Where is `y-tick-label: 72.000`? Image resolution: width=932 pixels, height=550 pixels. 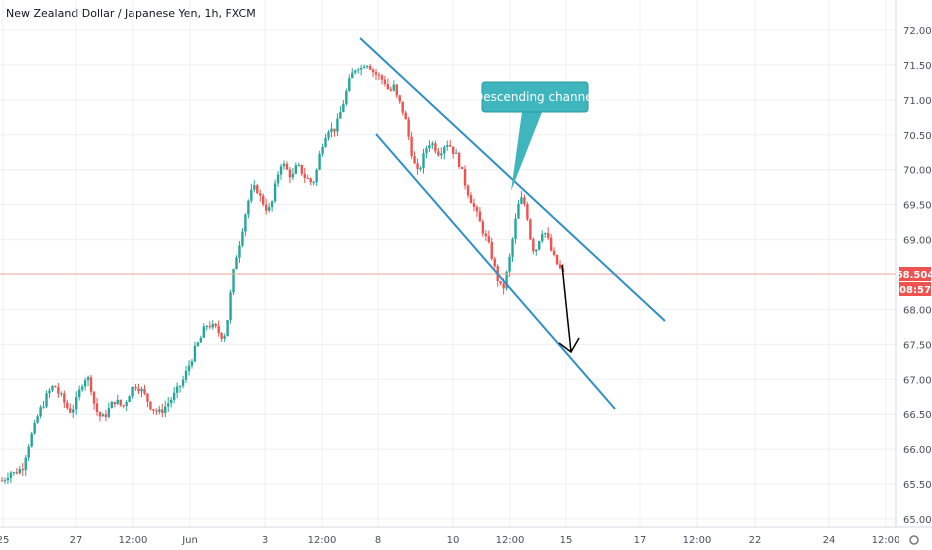 y-tick-label: 72.000 is located at coordinates (917, 31).